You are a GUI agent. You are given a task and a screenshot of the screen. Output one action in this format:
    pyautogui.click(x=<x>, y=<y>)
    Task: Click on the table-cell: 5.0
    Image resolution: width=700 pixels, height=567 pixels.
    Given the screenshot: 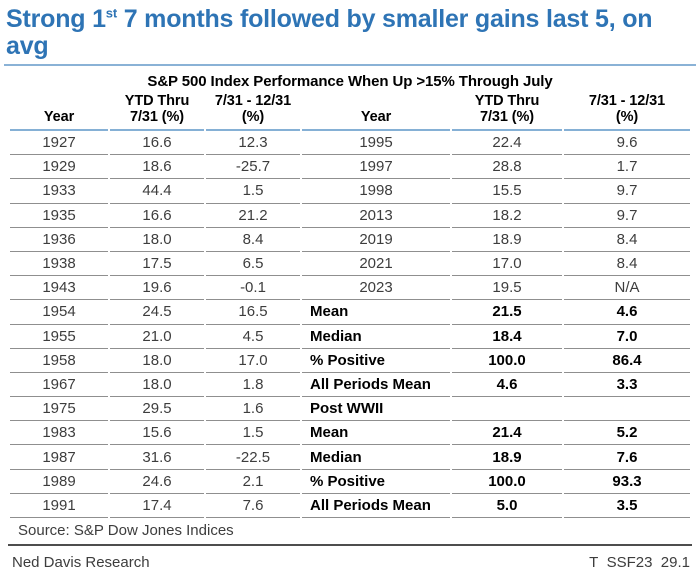 What is the action you would take?
    pyautogui.click(x=507, y=506)
    